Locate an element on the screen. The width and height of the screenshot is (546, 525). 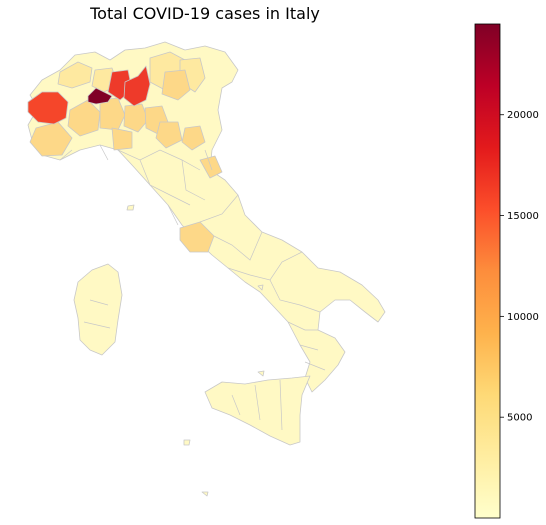
colorbar-tick-label: 15000 is located at coordinates (523, 216).